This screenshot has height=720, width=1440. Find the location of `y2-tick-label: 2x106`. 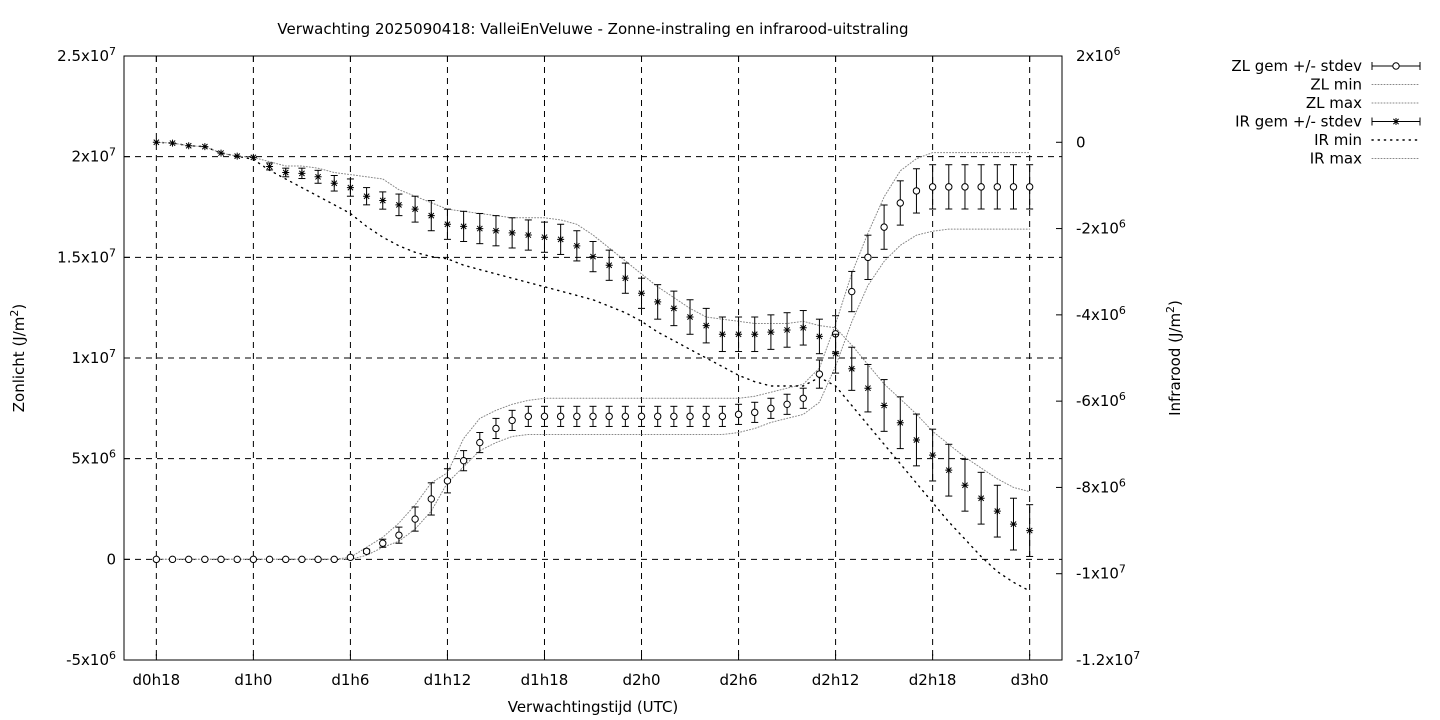

y2-tick-label: 2x106 is located at coordinates (1098, 55).